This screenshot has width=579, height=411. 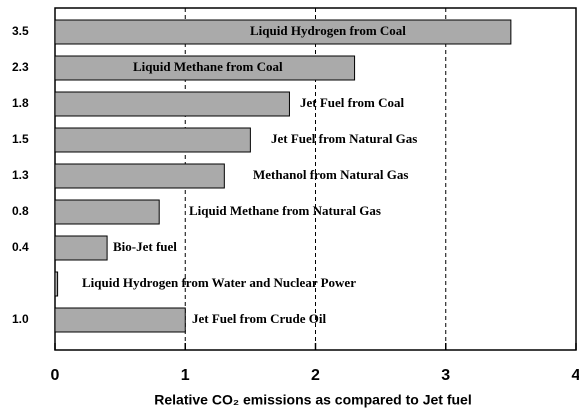 I want to click on category-label: Liquid Hydrogen from Coal, so click(x=328, y=30).